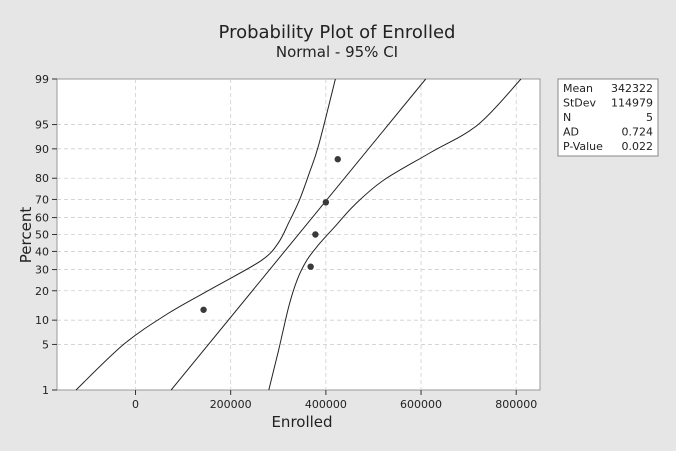 The width and height of the screenshot is (676, 451). Describe the element at coordinates (42, 270) in the screenshot. I see `y-tick-label: 30` at that location.